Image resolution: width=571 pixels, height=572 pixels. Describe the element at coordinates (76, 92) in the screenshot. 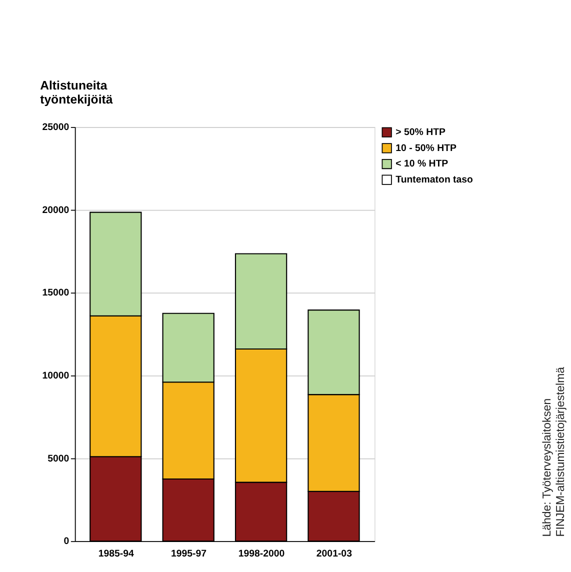

I see `y-axis-title: Altistuneita työntekijöitä` at that location.